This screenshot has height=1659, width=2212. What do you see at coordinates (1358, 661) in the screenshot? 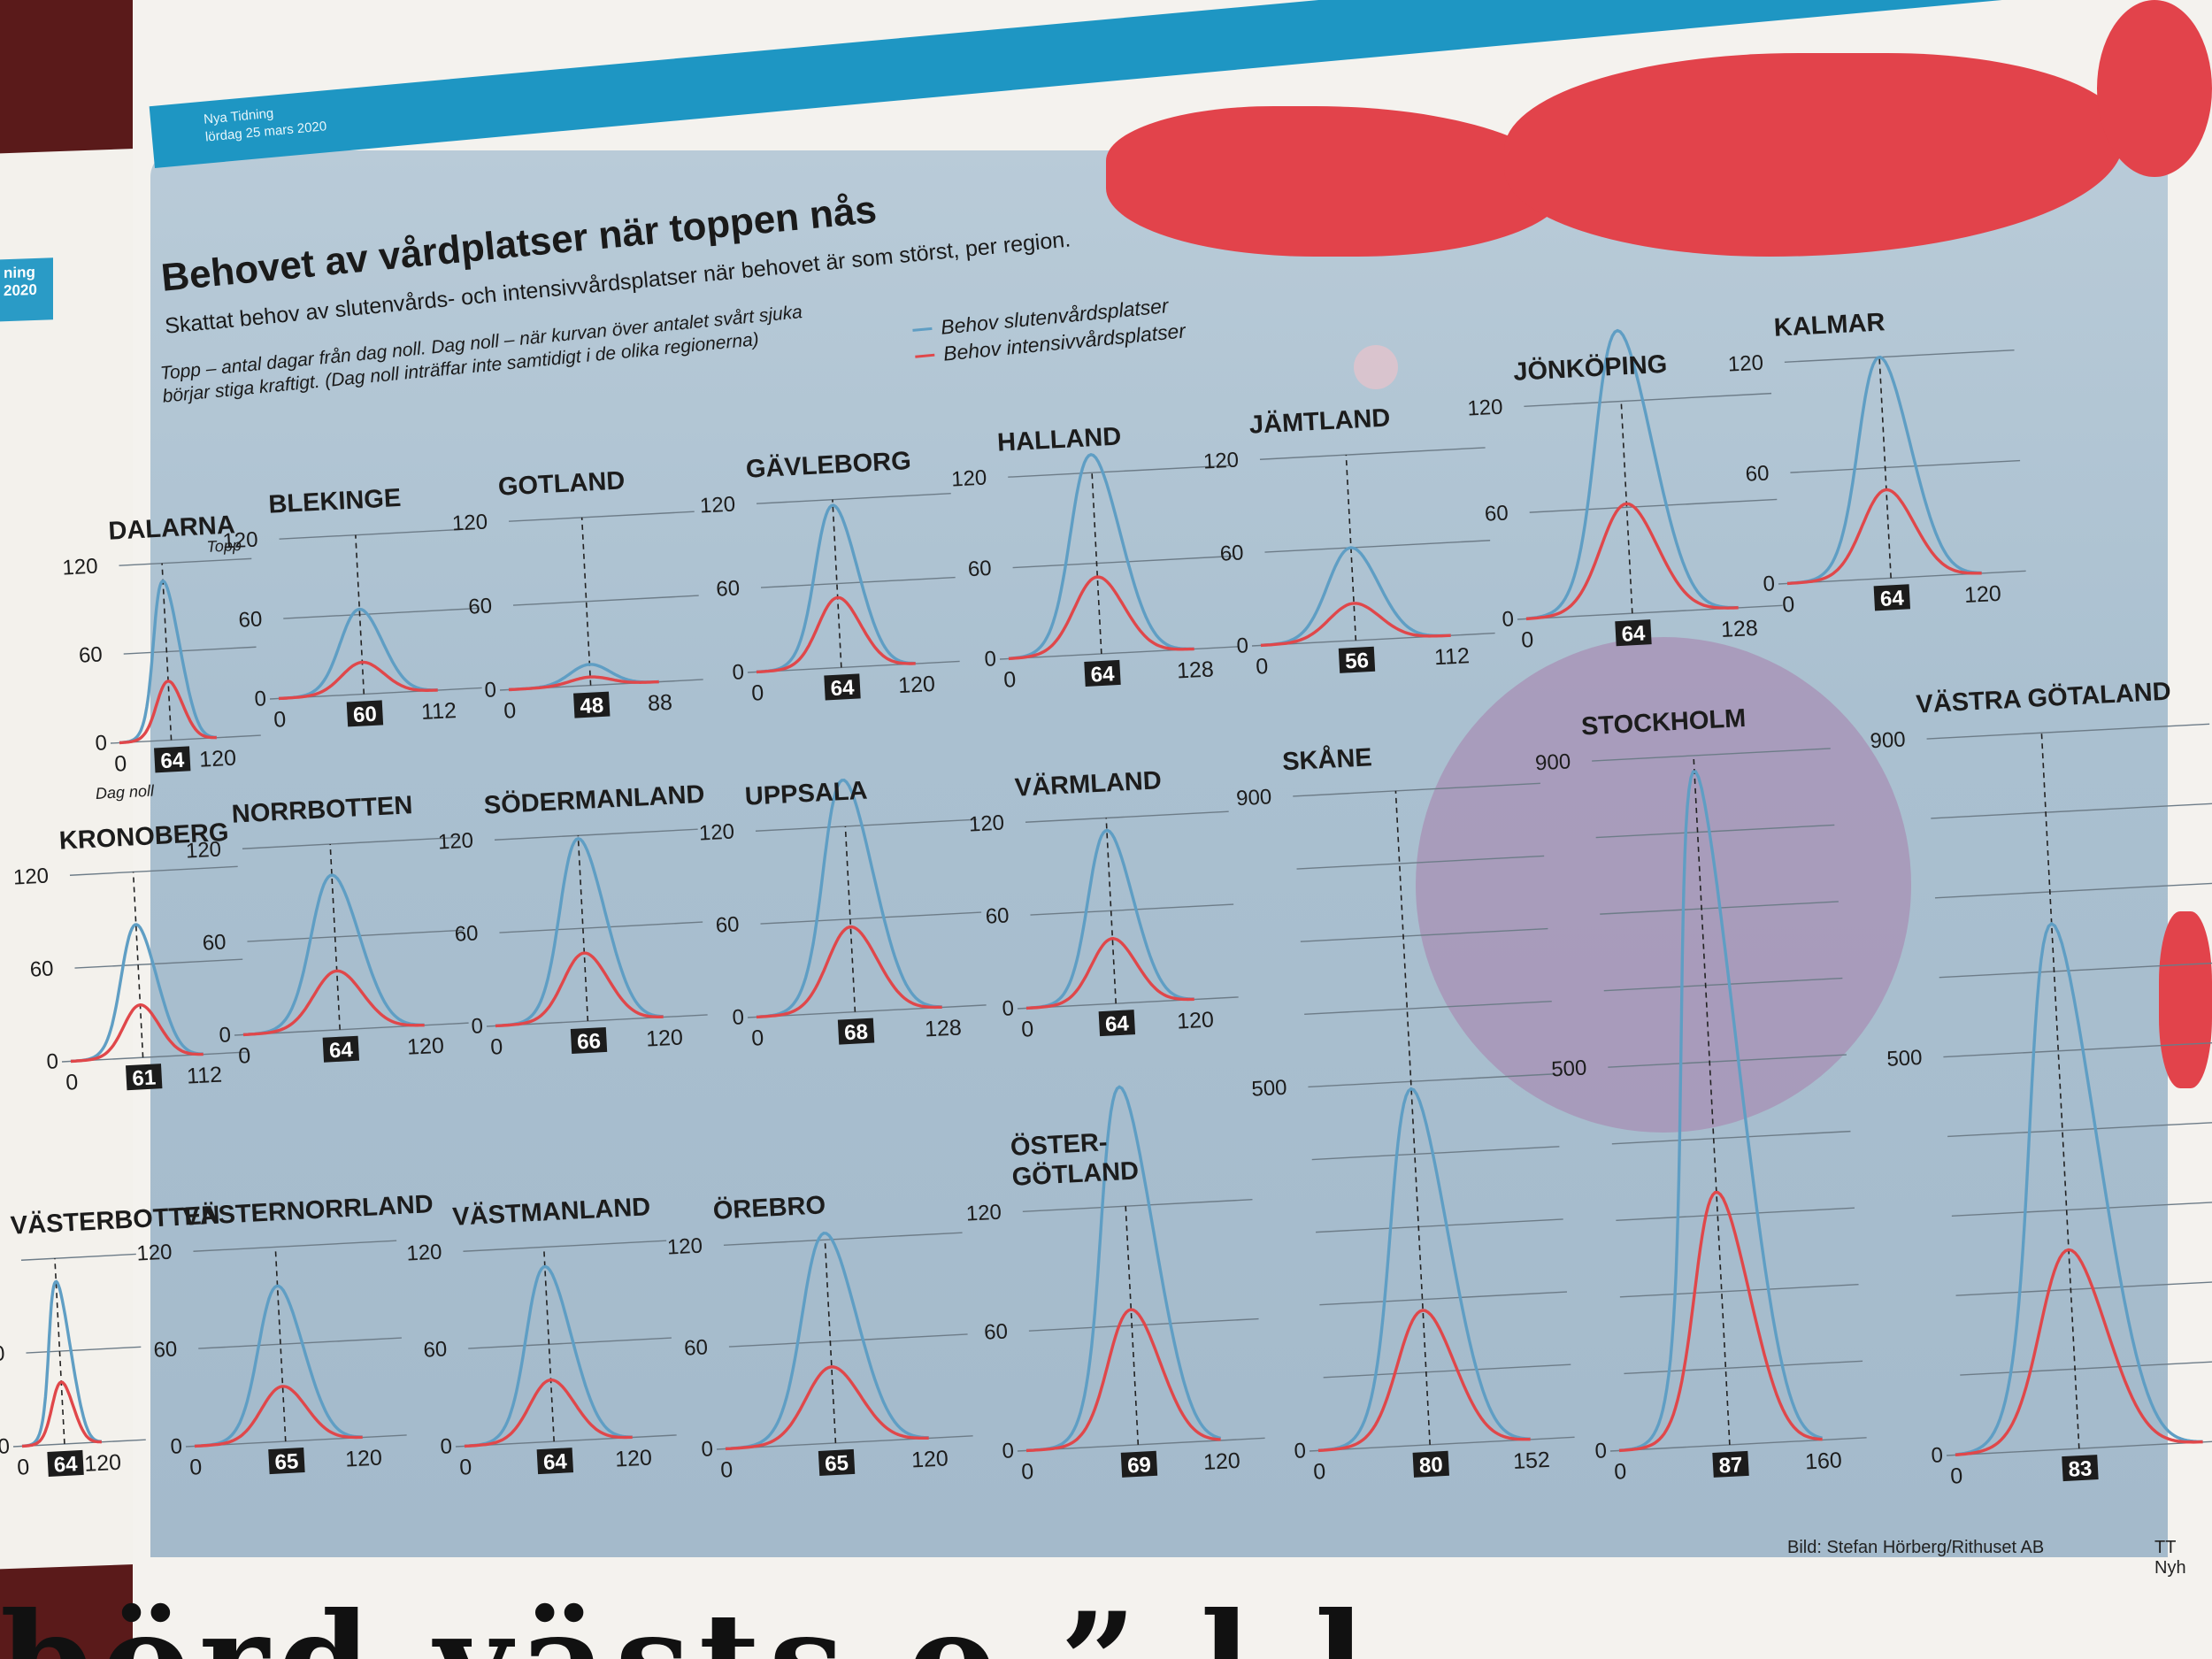
I see `peak-day-label: 56` at bounding box center [1358, 661].